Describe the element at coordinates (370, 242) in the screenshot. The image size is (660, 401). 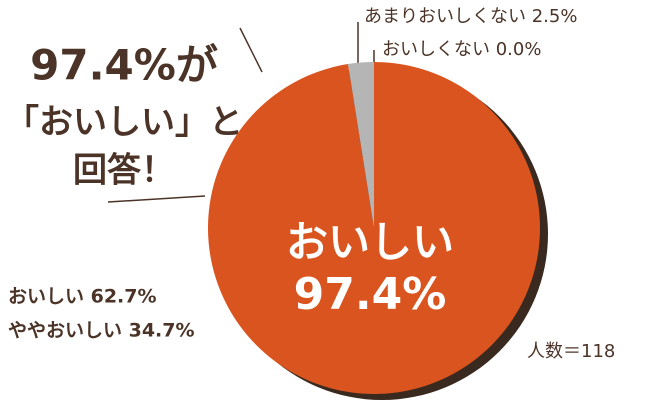
I see `slice-label: おいしい` at that location.